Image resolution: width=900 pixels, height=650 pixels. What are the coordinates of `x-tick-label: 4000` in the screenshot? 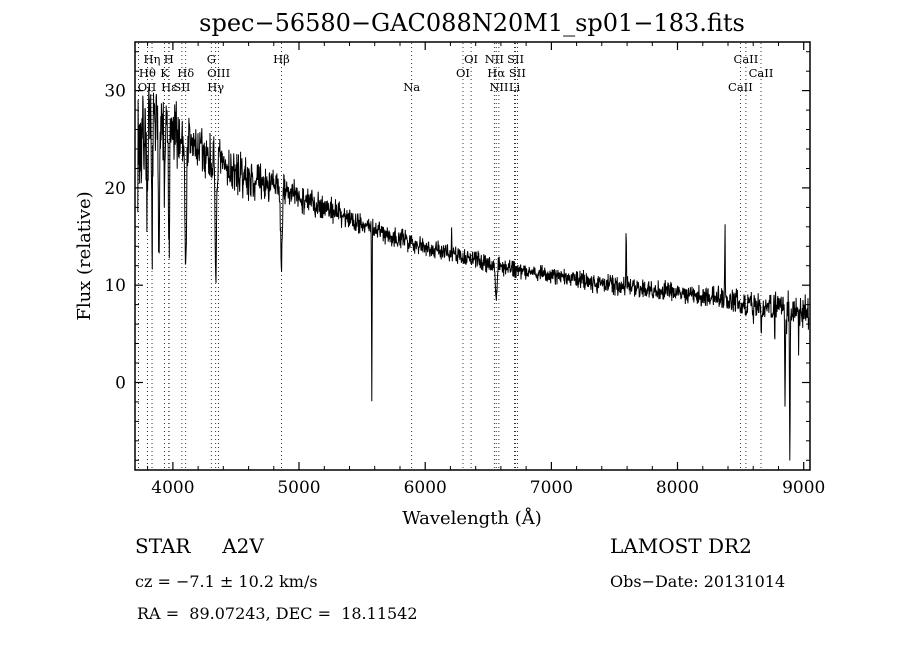 It's located at (172, 488).